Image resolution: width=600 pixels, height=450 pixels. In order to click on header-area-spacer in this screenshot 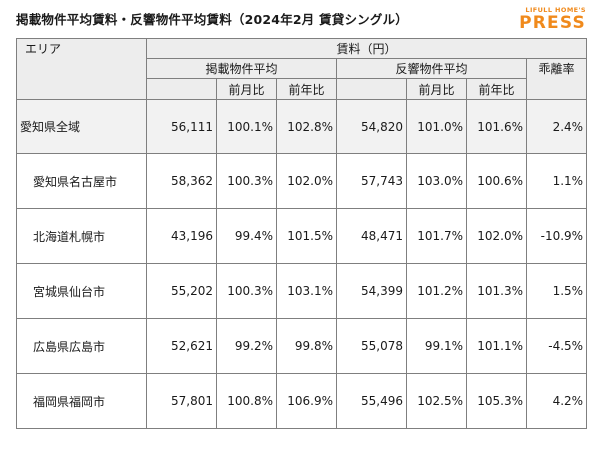, I will do `click(81, 68)`.